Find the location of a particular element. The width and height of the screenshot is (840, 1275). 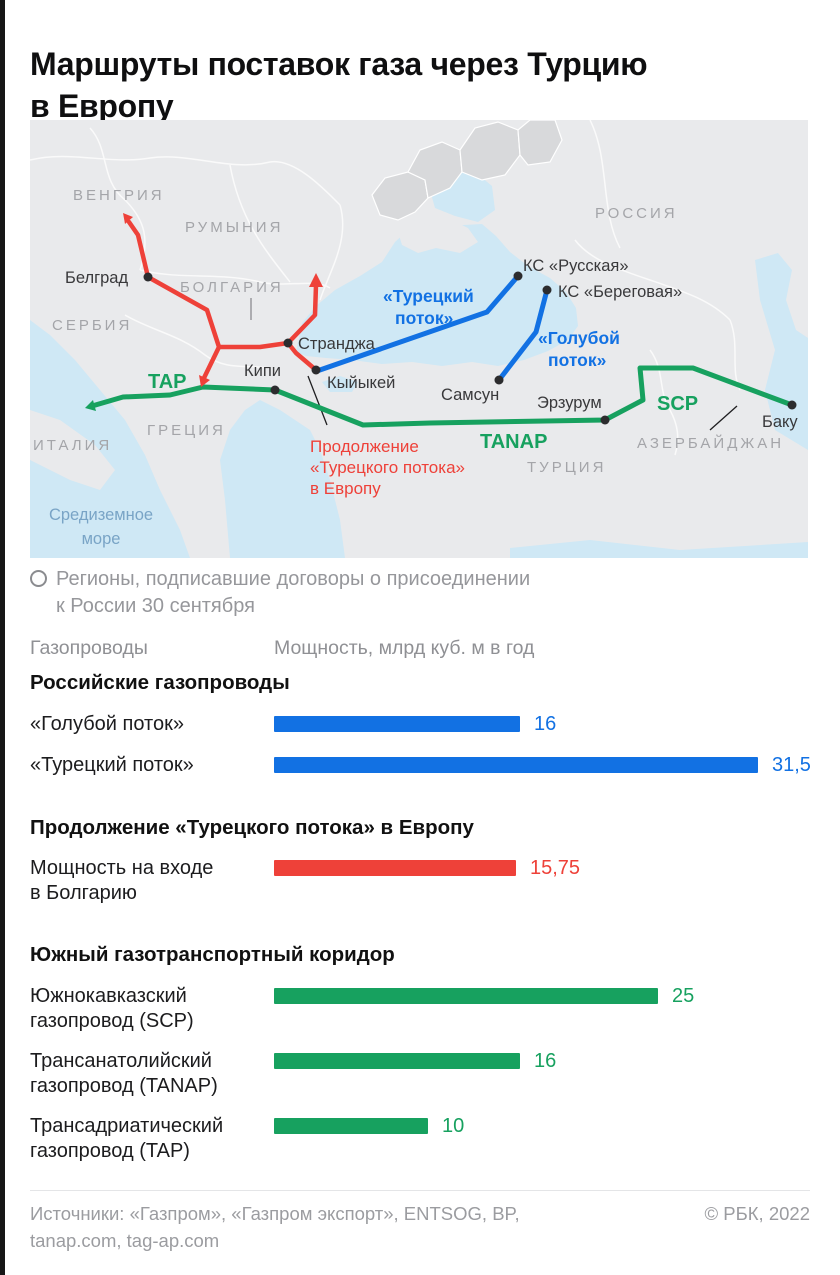

label-turkey: ТУРЦИЯ is located at coordinates (566, 467).